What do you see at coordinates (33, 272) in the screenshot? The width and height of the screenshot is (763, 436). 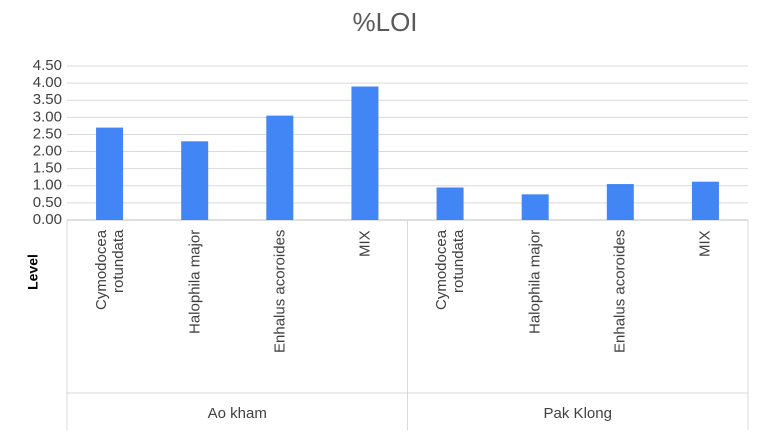 I see `y-axis-label: Level` at bounding box center [33, 272].